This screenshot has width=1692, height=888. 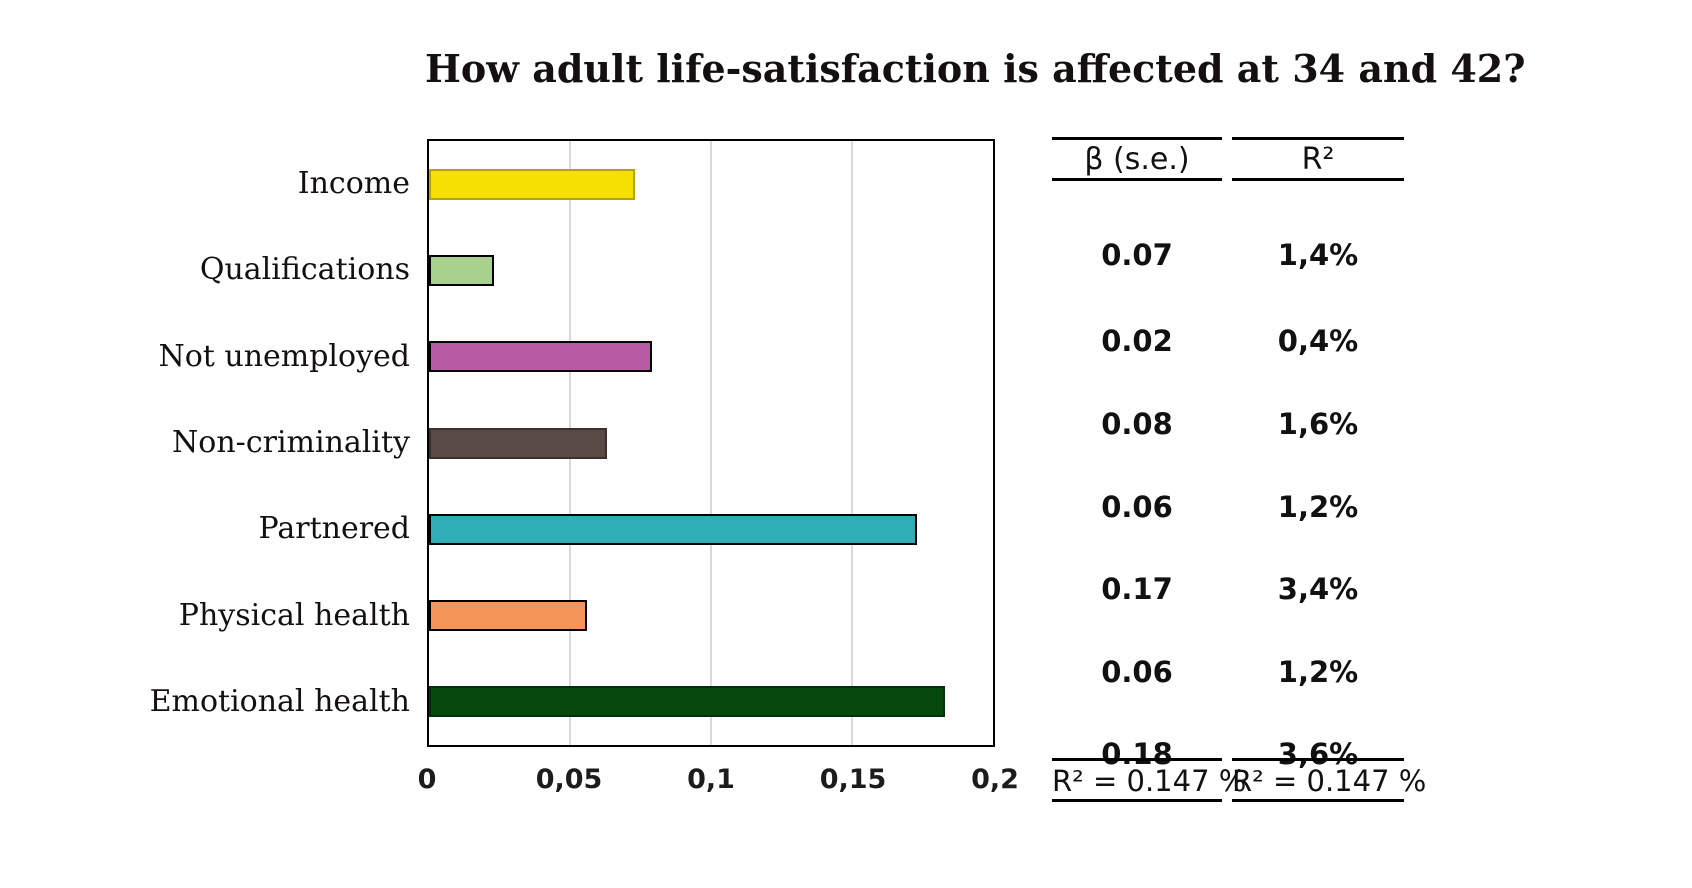 I want to click on gridline-0,1, so click(x=711, y=443).